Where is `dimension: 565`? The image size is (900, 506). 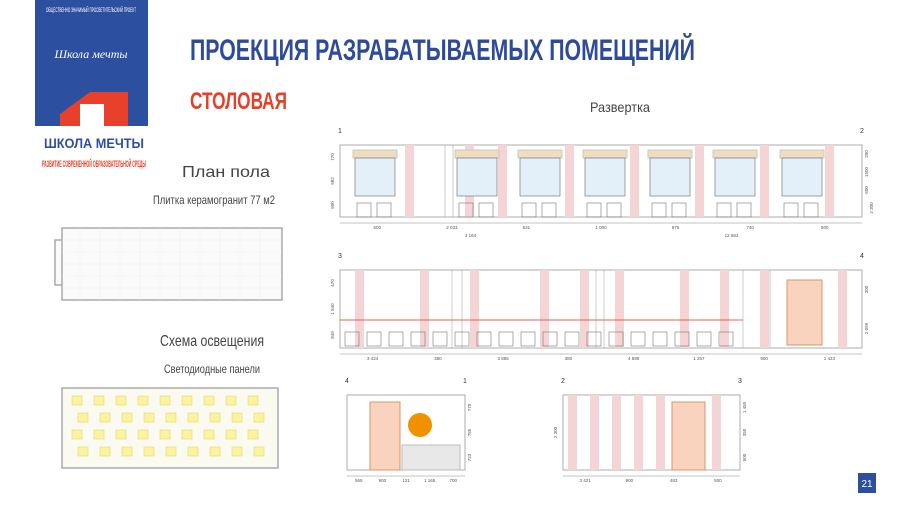 dimension: 565 is located at coordinates (359, 480).